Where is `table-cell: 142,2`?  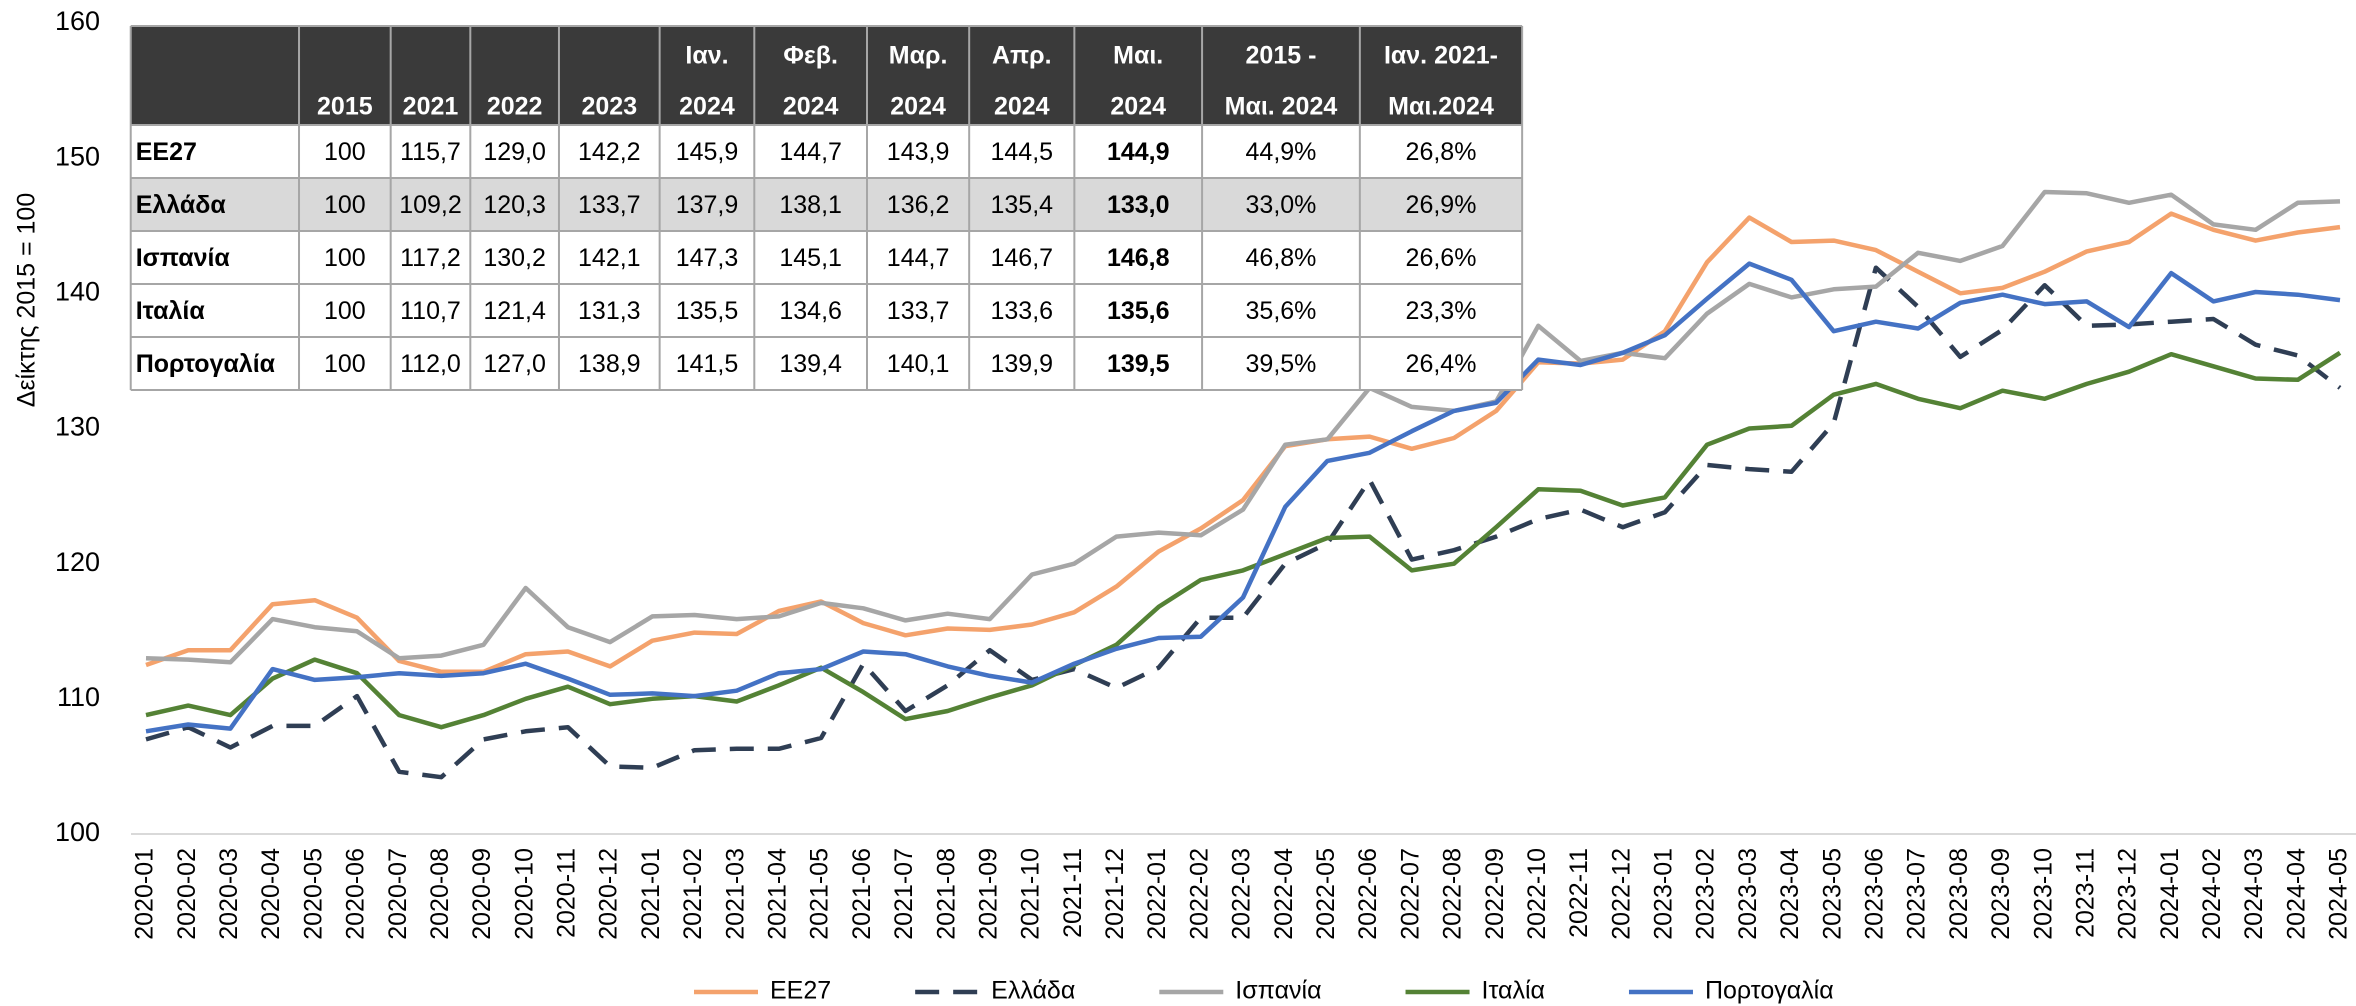 table-cell: 142,2 is located at coordinates (609, 152).